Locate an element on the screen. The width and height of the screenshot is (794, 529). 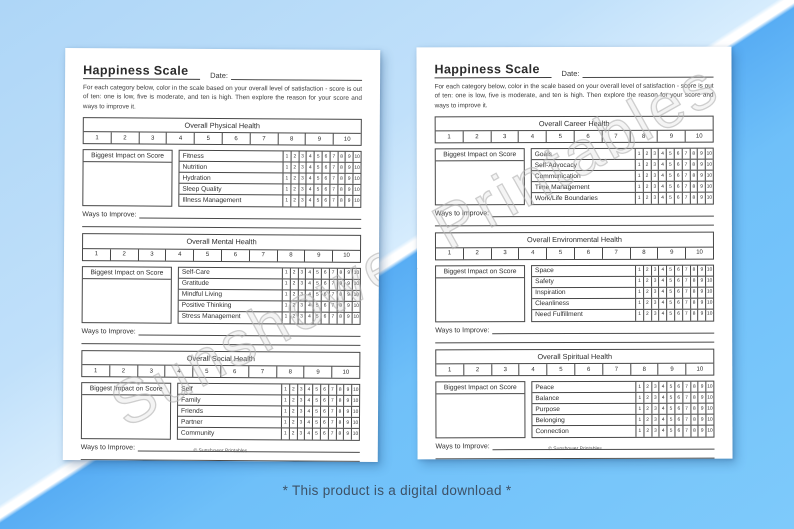
category-row: Purpose 1 2 3 4 5 6 7 8 9 10 is located at coordinates (623, 409).